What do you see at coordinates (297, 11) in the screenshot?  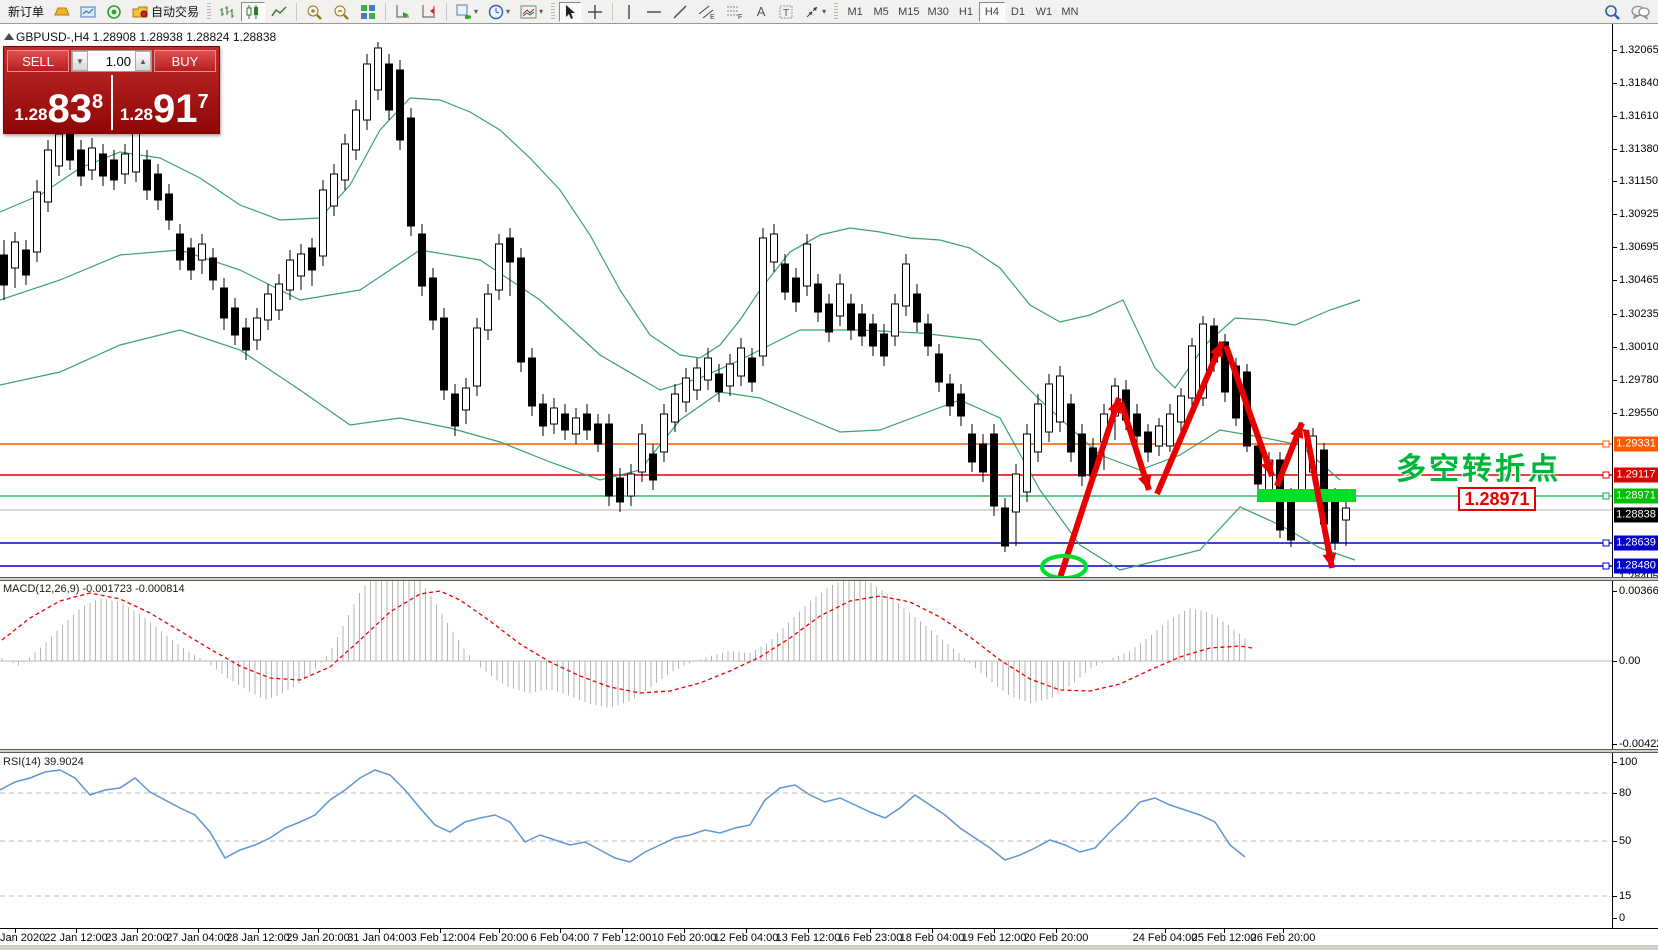 I see `toolbar-separator` at bounding box center [297, 11].